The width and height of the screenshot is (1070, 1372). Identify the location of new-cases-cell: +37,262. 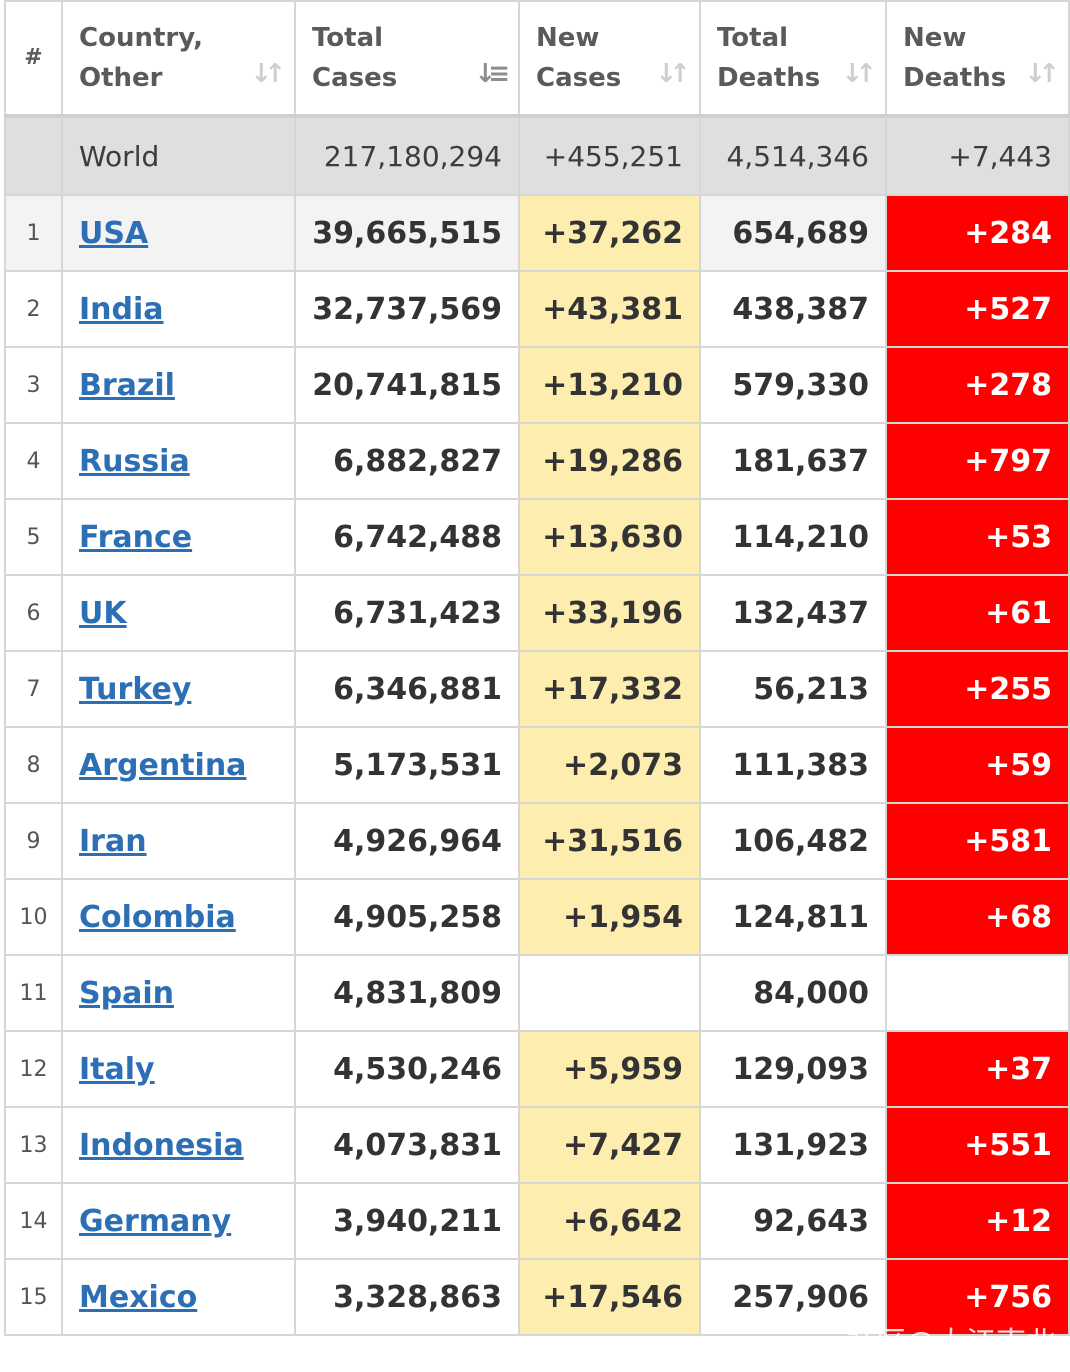
(609, 233).